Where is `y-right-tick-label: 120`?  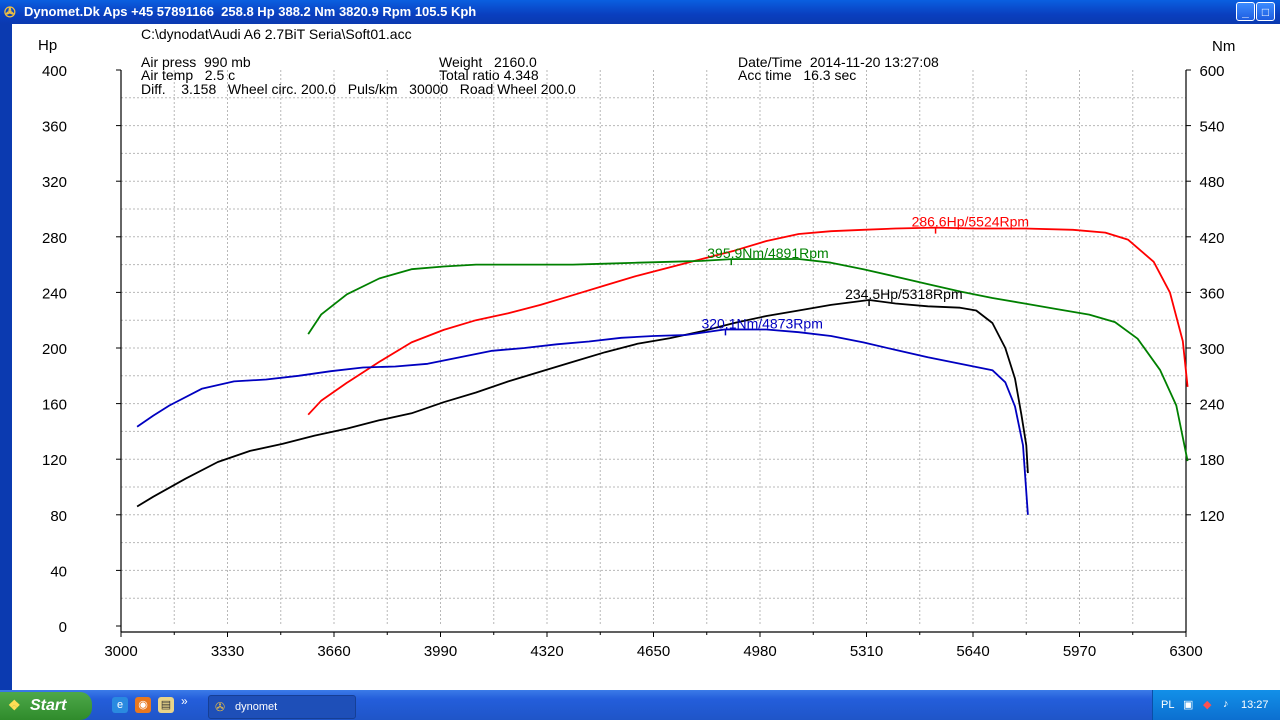
y-right-tick-label: 120 is located at coordinates (1211, 516).